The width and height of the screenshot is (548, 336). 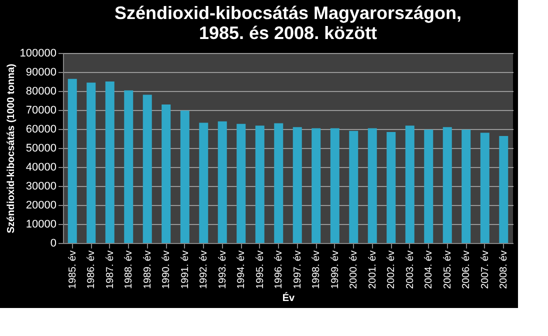 I want to click on x-tick-label: 1994. év, so click(x=242, y=269).